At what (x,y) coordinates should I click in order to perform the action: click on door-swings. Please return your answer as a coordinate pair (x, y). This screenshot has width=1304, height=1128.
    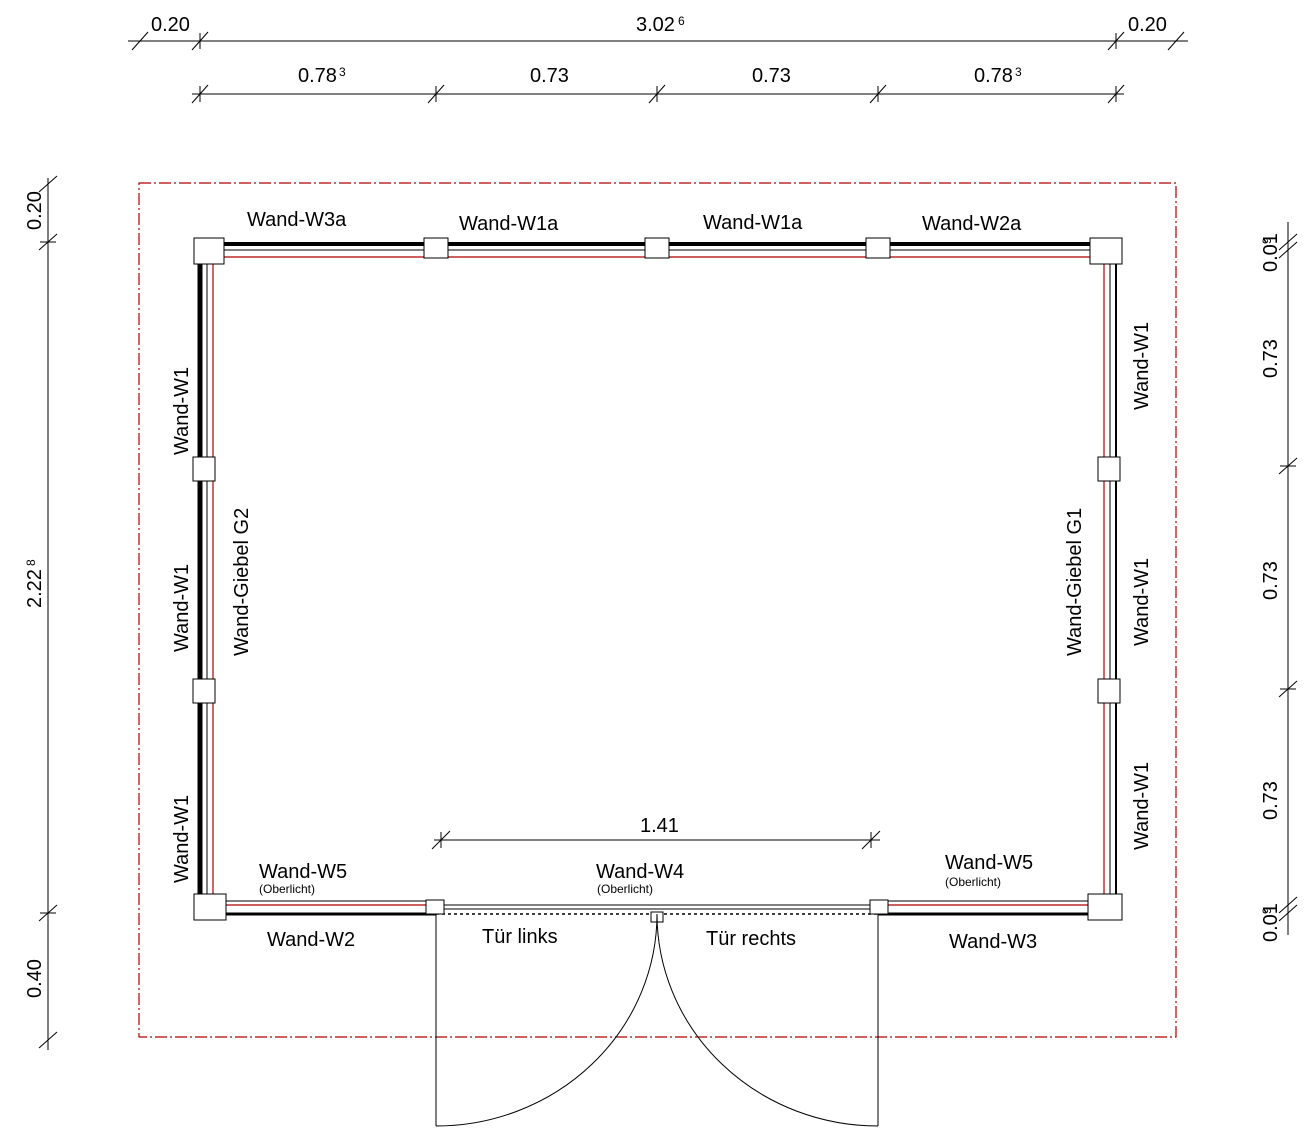
    Looking at the image, I should click on (657, 1020).